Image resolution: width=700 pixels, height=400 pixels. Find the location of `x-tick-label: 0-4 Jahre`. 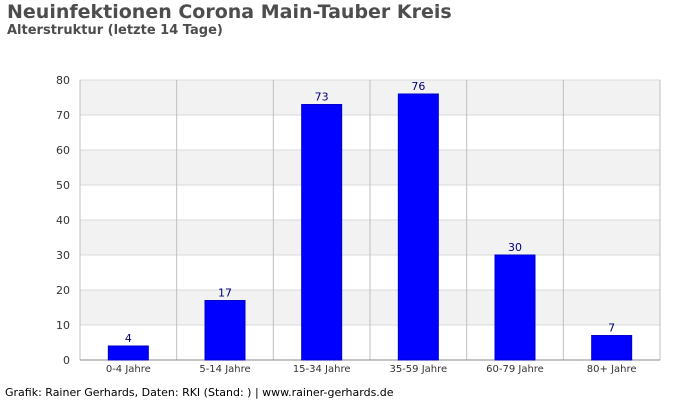

x-tick-label: 0-4 Jahre is located at coordinates (128, 369).